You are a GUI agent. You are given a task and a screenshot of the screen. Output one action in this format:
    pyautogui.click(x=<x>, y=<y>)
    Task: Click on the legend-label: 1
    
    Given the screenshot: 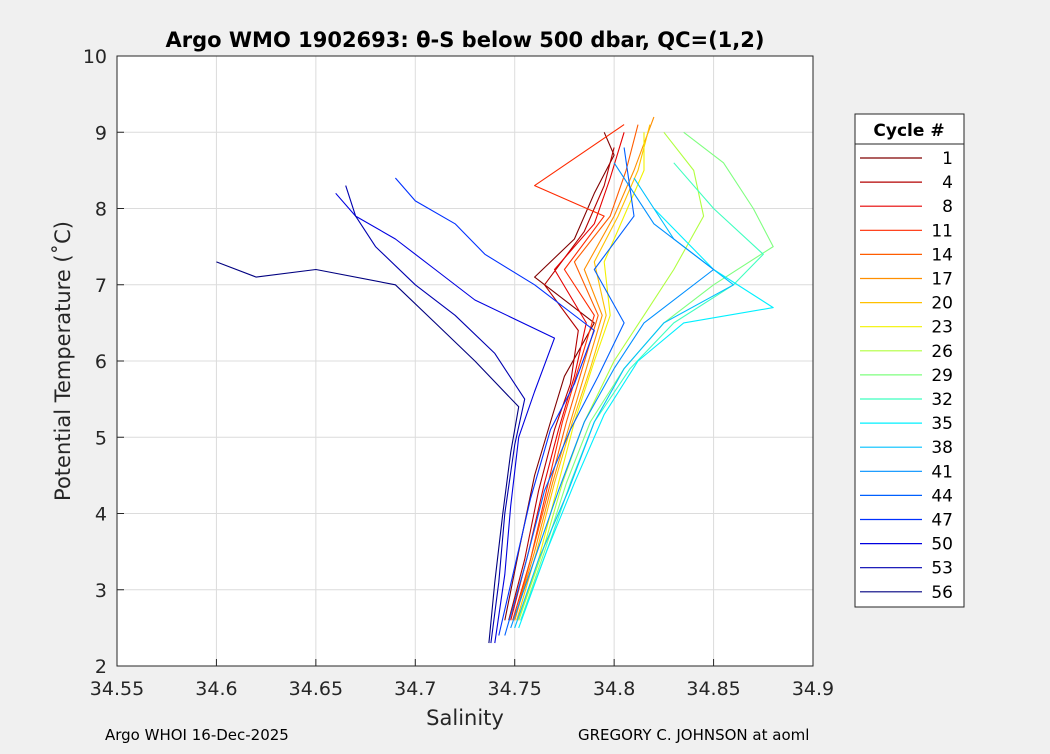 What is the action you would take?
    pyautogui.click(x=947, y=159)
    